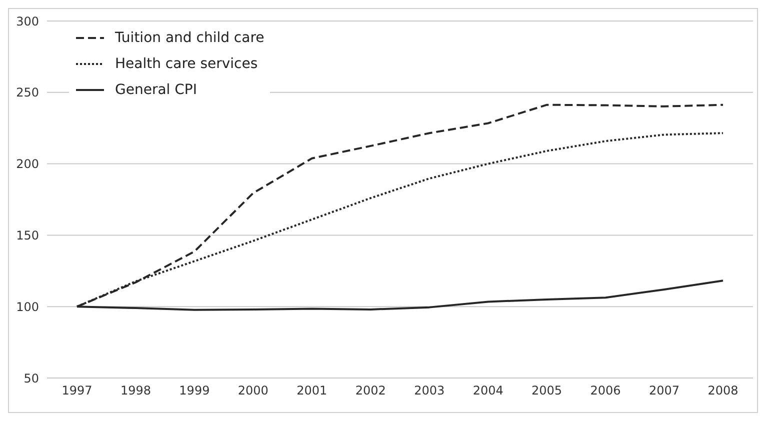 This screenshot has width=766, height=421. I want to click on x-tick-label: 1998, so click(135, 391).